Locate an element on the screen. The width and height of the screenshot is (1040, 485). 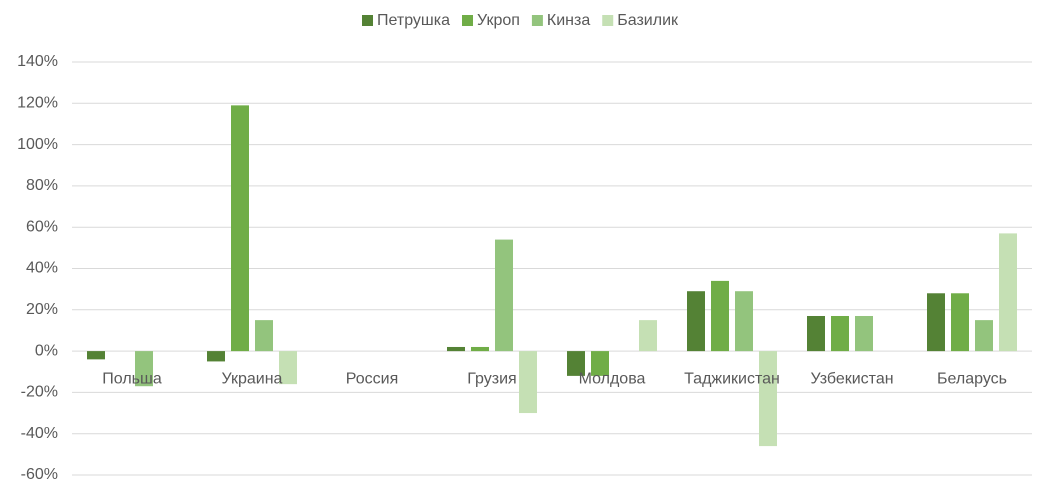
x-tick-label: Украина is located at coordinates (252, 378).